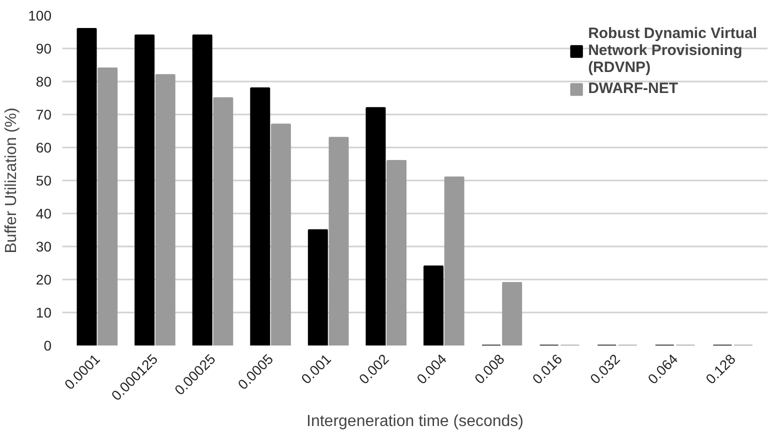 The height and width of the screenshot is (432, 777). What do you see at coordinates (44, 214) in the screenshot?
I see `y-tick-label: 40` at bounding box center [44, 214].